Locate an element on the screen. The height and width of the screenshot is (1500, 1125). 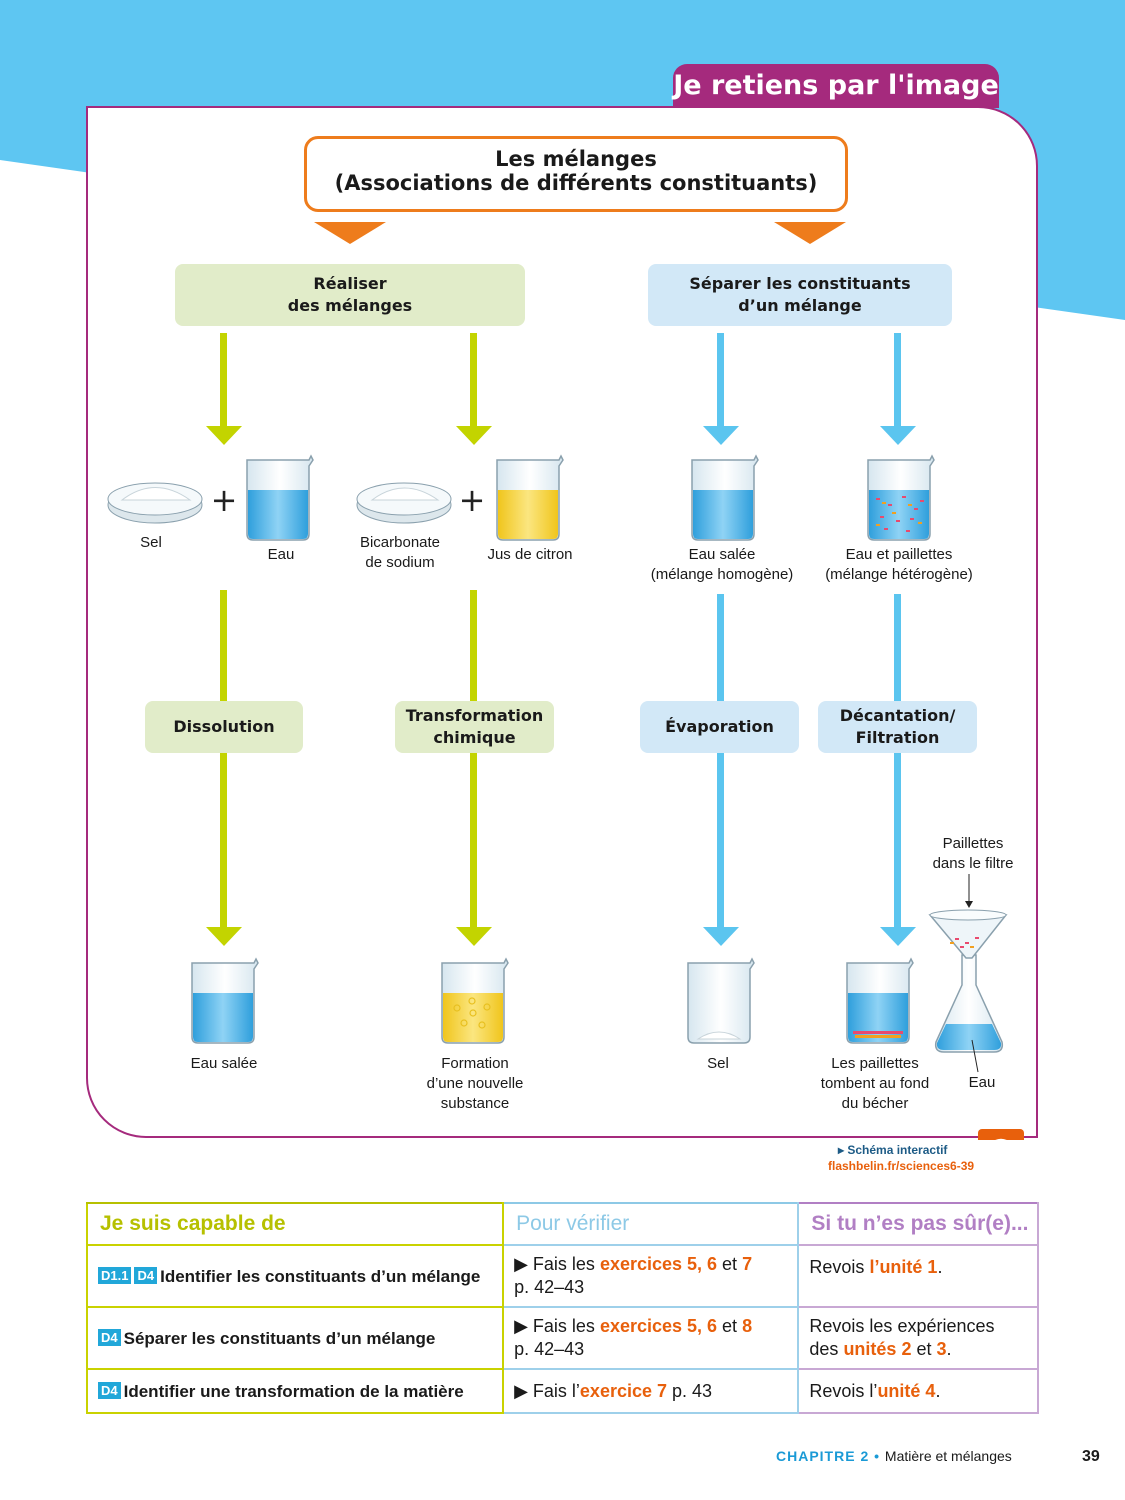
green-arrows is located at coordinates (349, 639).